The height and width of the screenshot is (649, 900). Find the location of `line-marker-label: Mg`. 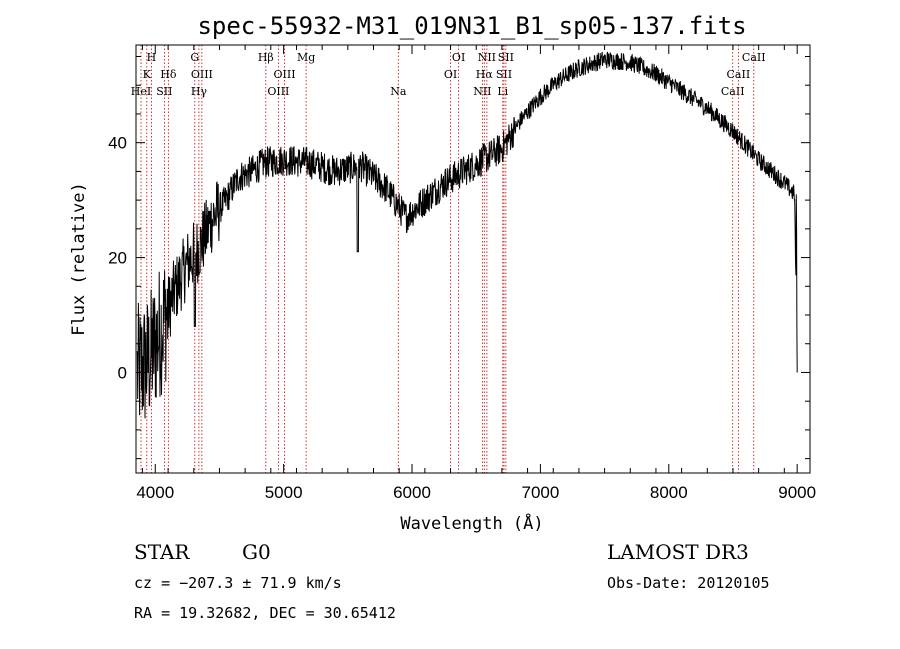

line-marker-label: Mg is located at coordinates (306, 57).